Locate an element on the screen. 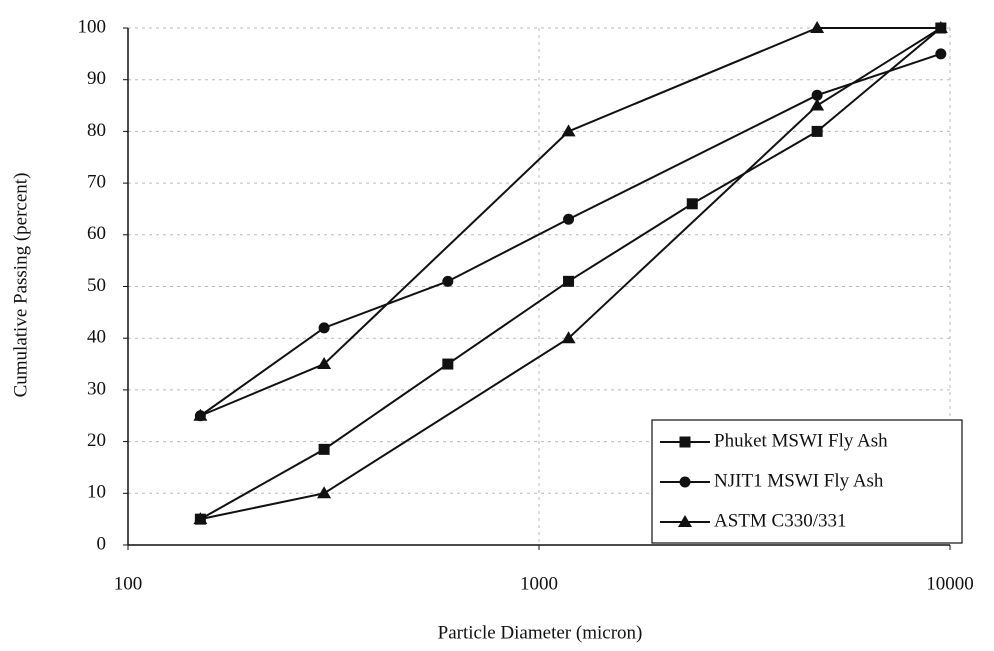  y-tick-label: 100 is located at coordinates (92, 26).